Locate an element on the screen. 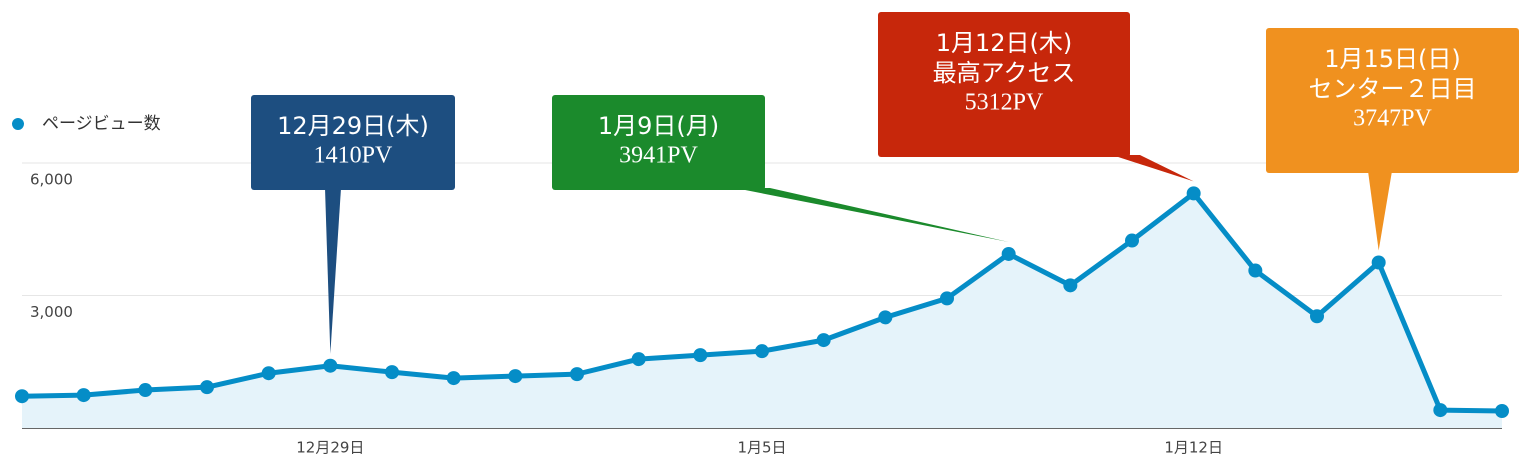  annotation-text: 1月9日(月) is located at coordinates (658, 126).